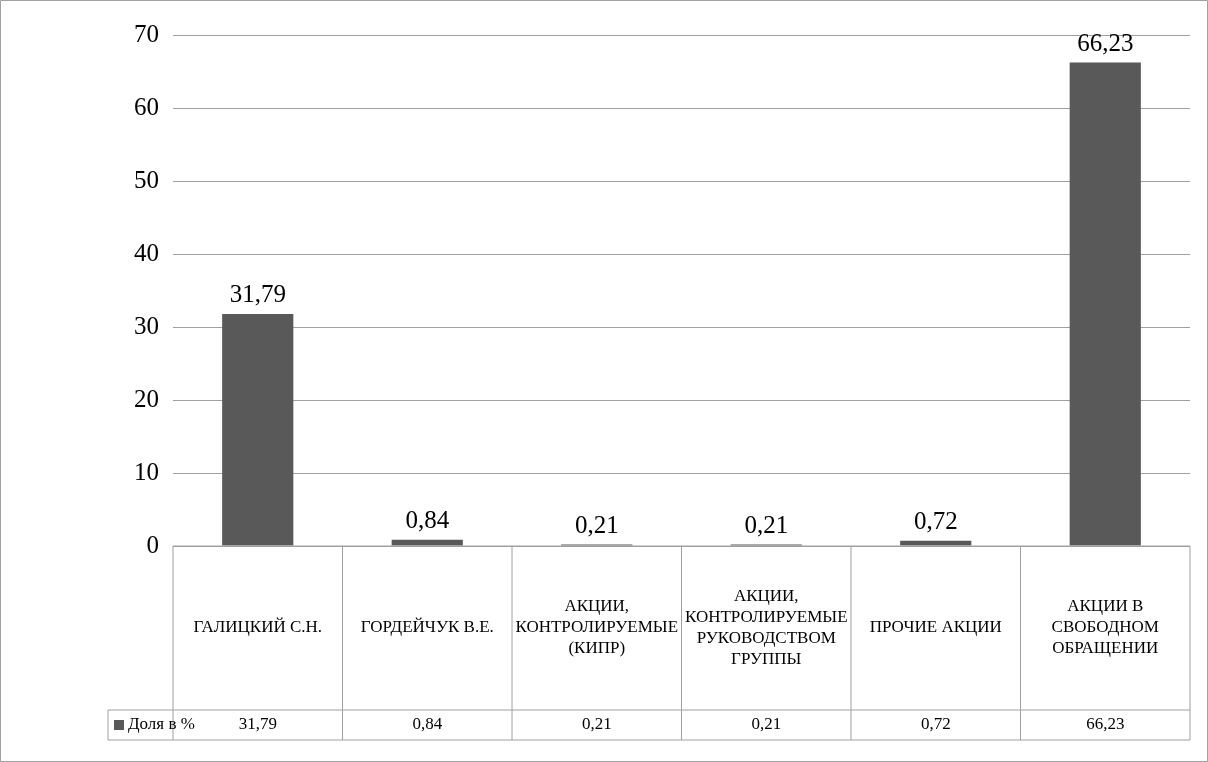 The height and width of the screenshot is (762, 1208). I want to click on data-label: 31,79, so click(257, 724).